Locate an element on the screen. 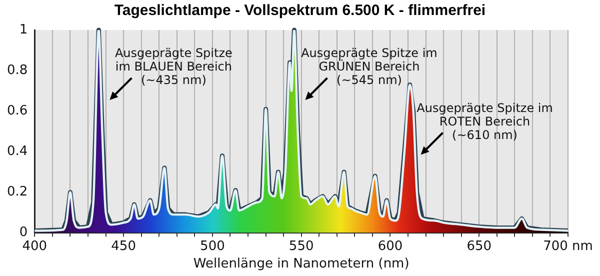  x-tick-label: 700 nm is located at coordinates (568, 246).